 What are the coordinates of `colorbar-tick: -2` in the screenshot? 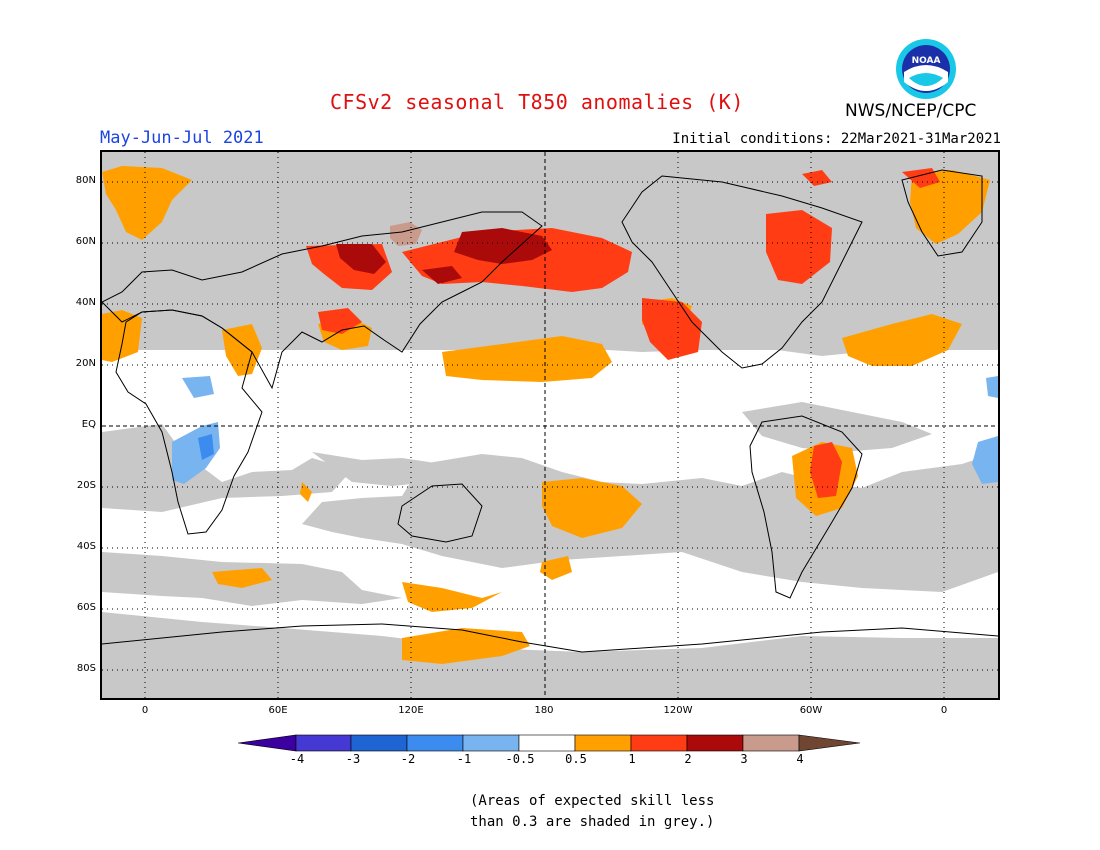 It's located at (408, 759).